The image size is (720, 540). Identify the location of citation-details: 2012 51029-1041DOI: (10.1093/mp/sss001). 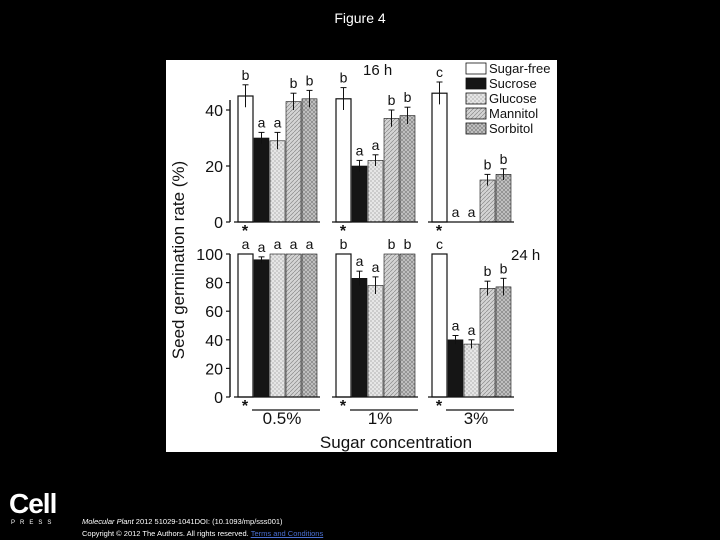
(208, 521).